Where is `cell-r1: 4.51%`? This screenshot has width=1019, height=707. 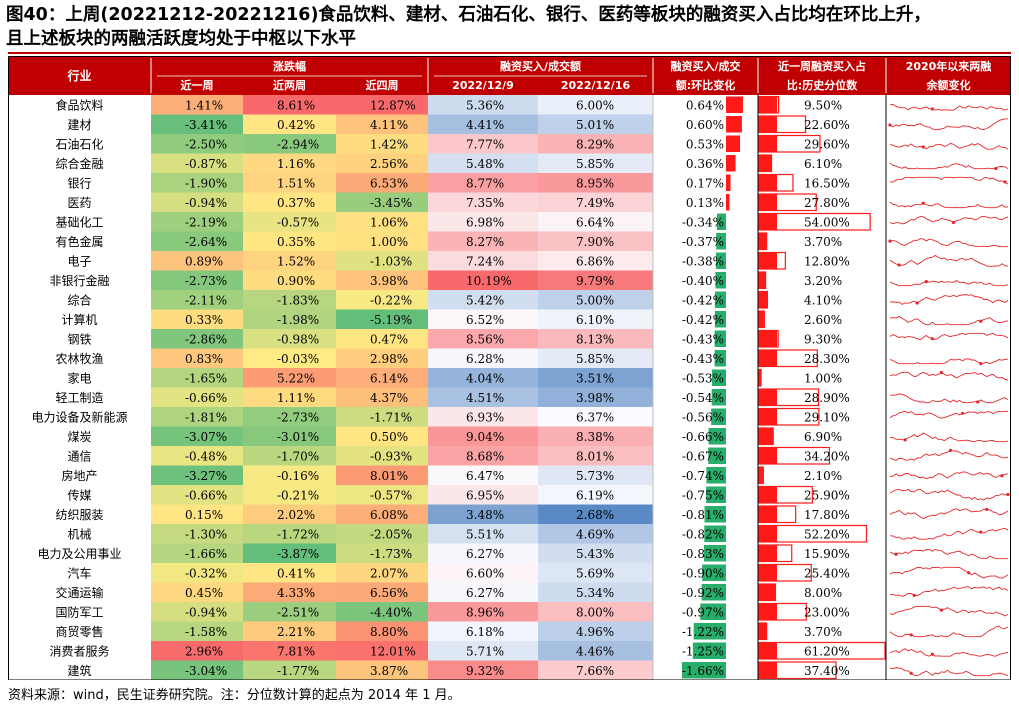 cell-r1: 4.51% is located at coordinates (485, 398).